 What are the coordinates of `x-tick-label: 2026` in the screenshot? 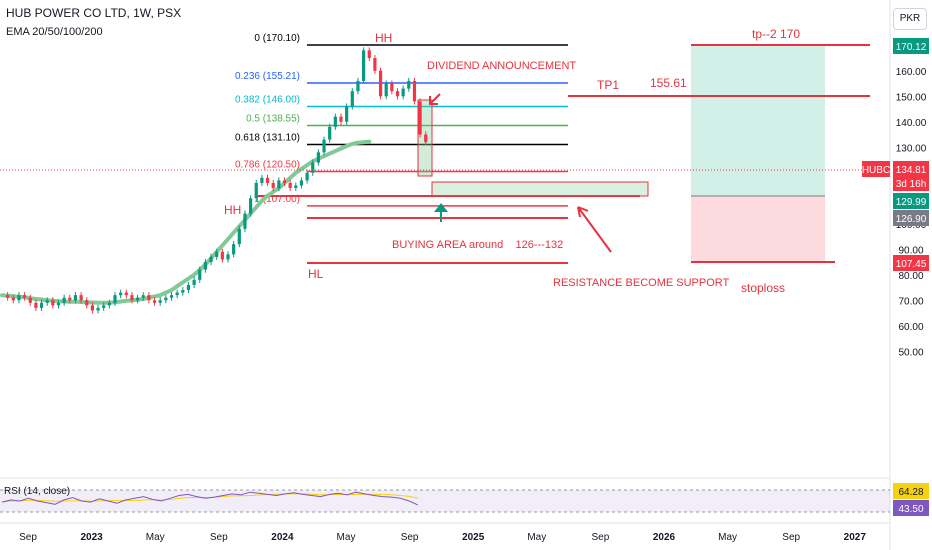 It's located at (664, 537).